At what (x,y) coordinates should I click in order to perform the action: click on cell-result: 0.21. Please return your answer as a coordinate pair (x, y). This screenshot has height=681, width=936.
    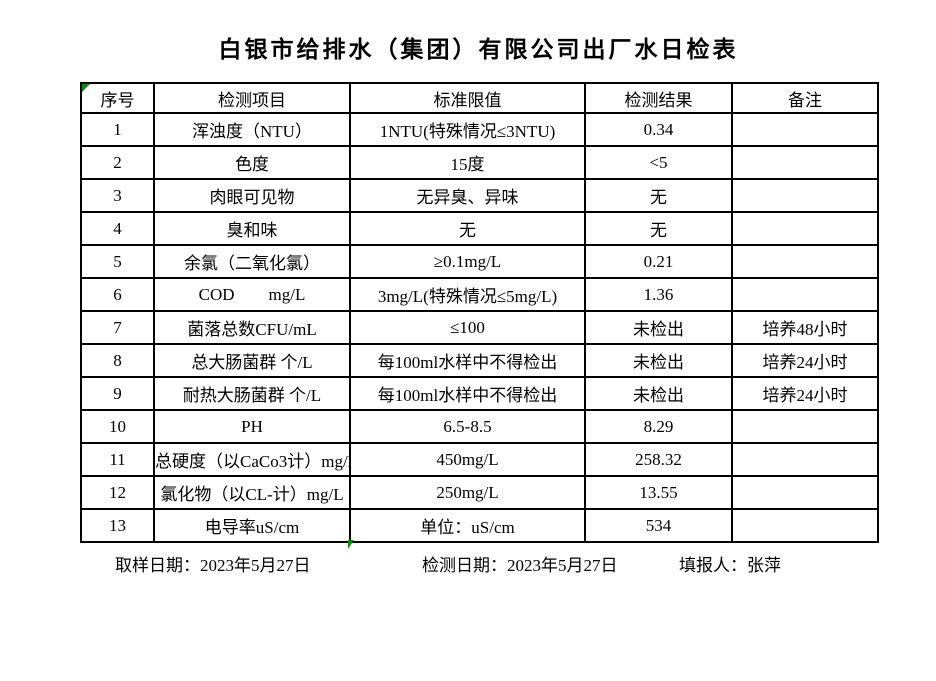
    Looking at the image, I should click on (658, 261).